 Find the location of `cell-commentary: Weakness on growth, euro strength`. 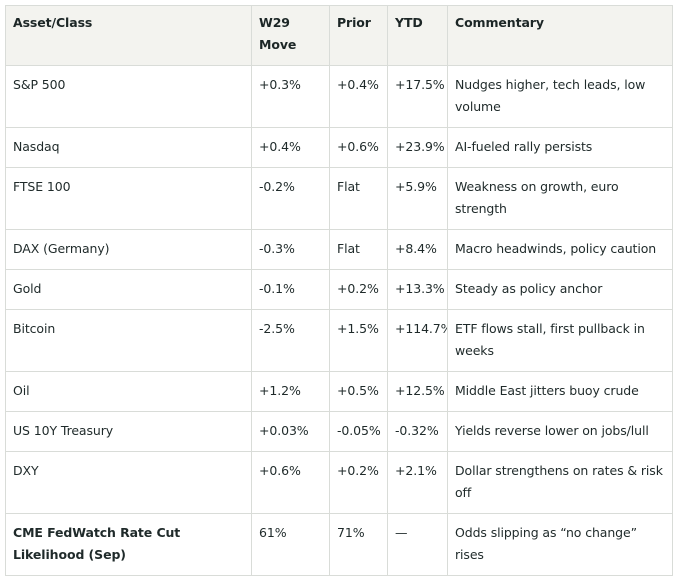

cell-commentary: Weakness on growth, euro strength is located at coordinates (560, 198).